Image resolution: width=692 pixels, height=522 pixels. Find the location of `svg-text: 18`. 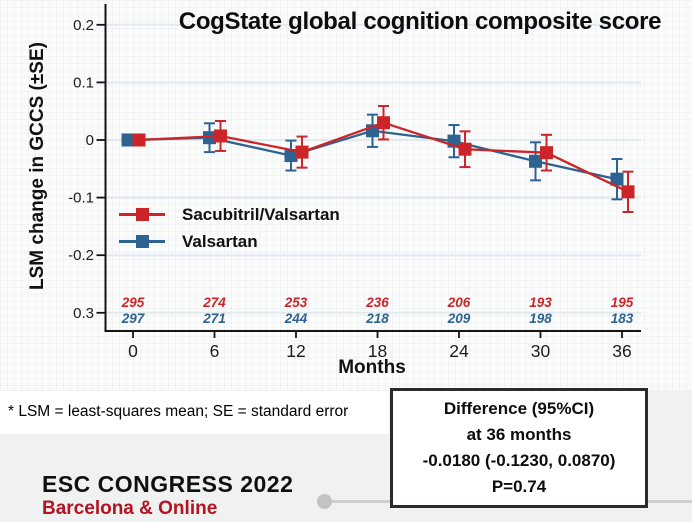

svg-text: 18 is located at coordinates (377, 351).